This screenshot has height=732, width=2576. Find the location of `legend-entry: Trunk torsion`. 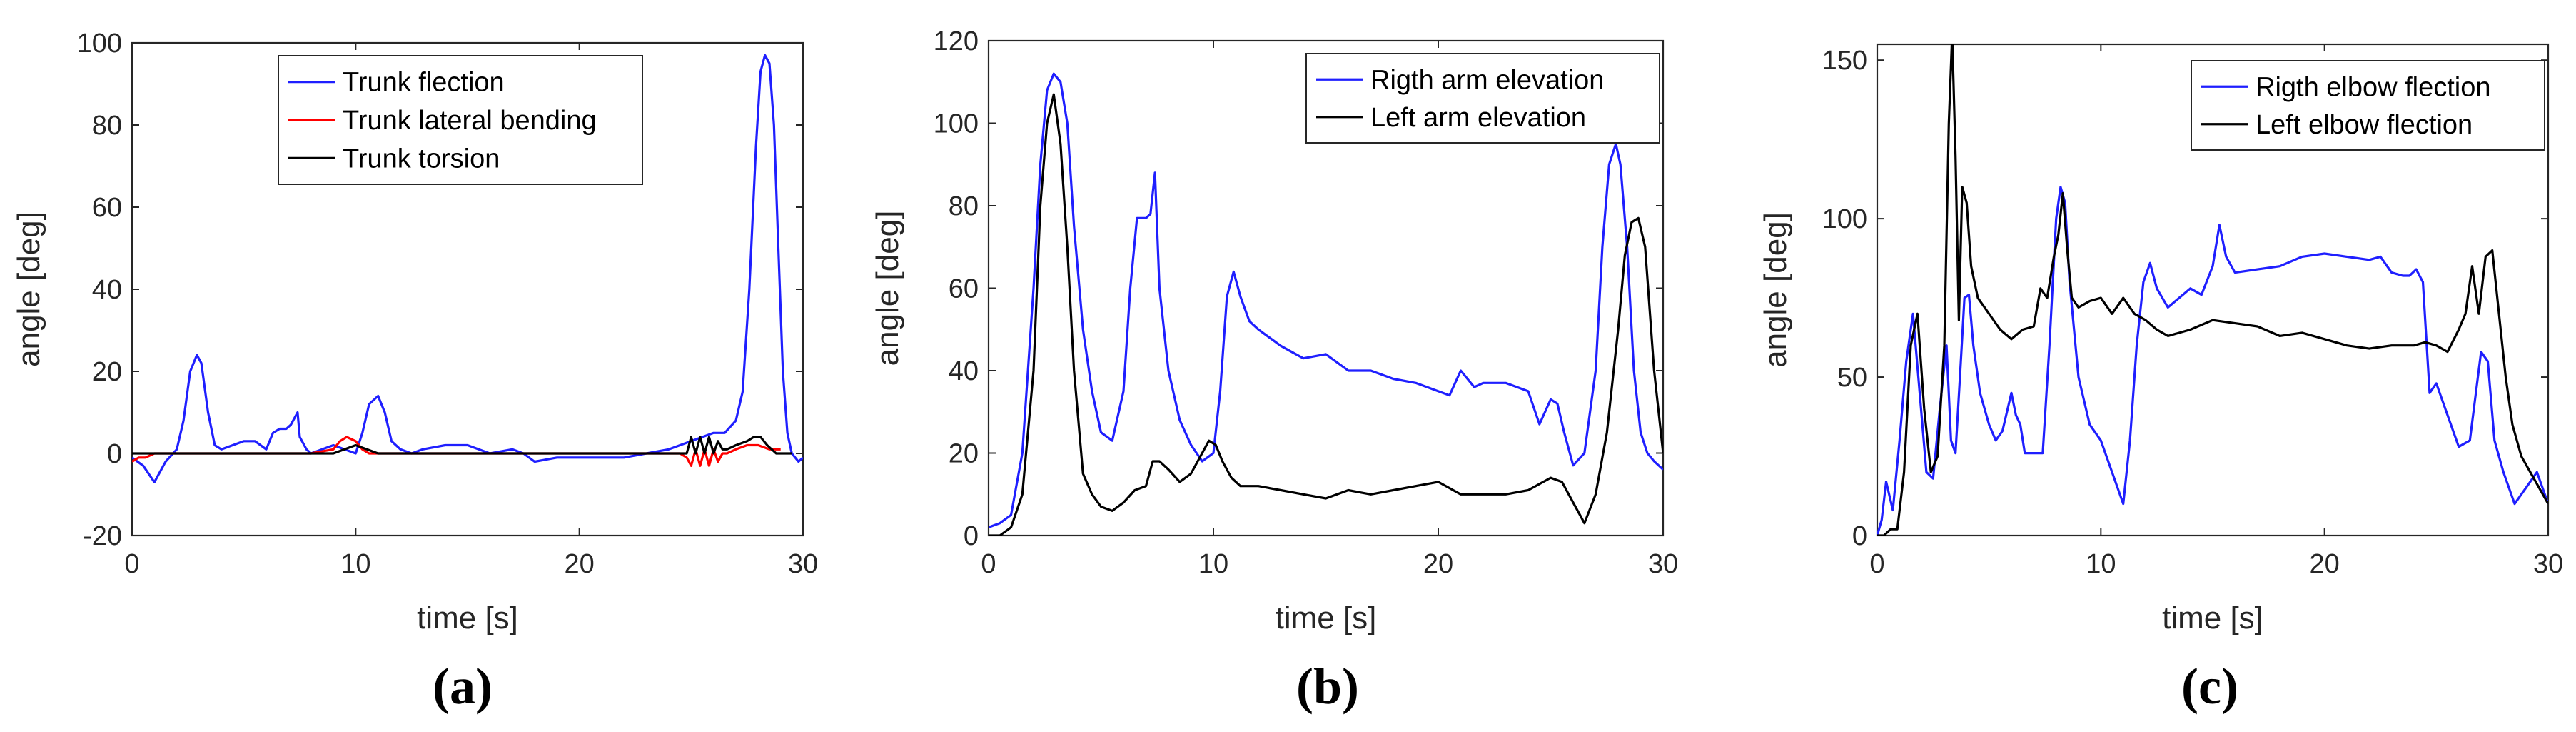

legend-entry: Trunk torsion is located at coordinates (421, 159).